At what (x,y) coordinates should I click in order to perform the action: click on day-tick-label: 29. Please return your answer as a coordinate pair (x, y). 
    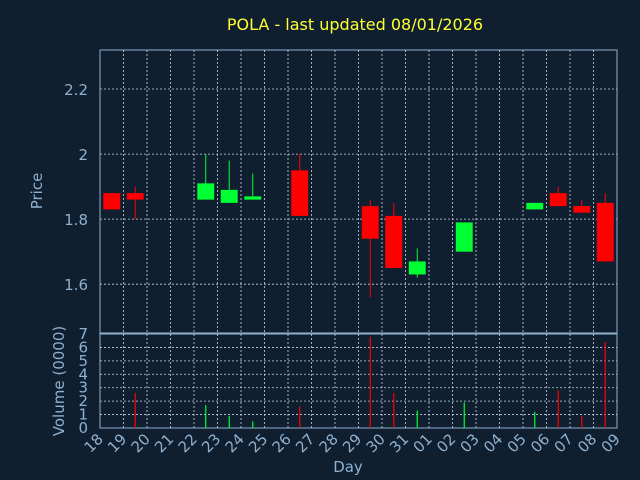
    Looking at the image, I should click on (352, 443).